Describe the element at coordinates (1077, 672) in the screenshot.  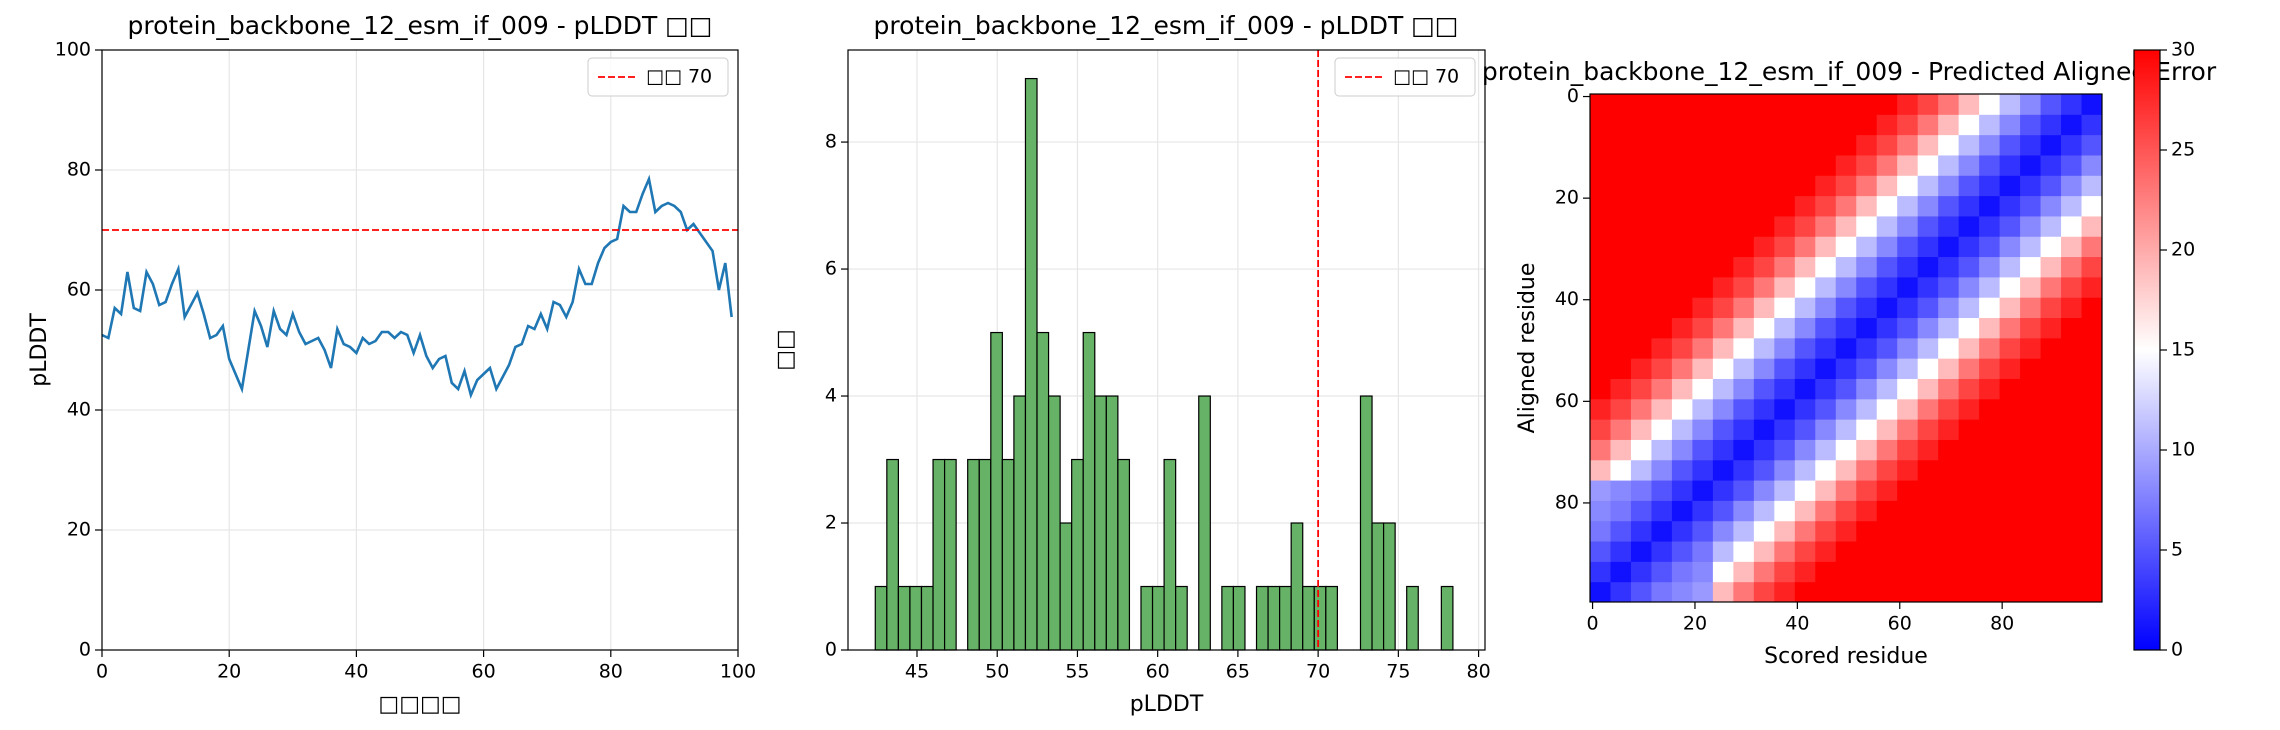
I see `x-tick-label: 55` at that location.